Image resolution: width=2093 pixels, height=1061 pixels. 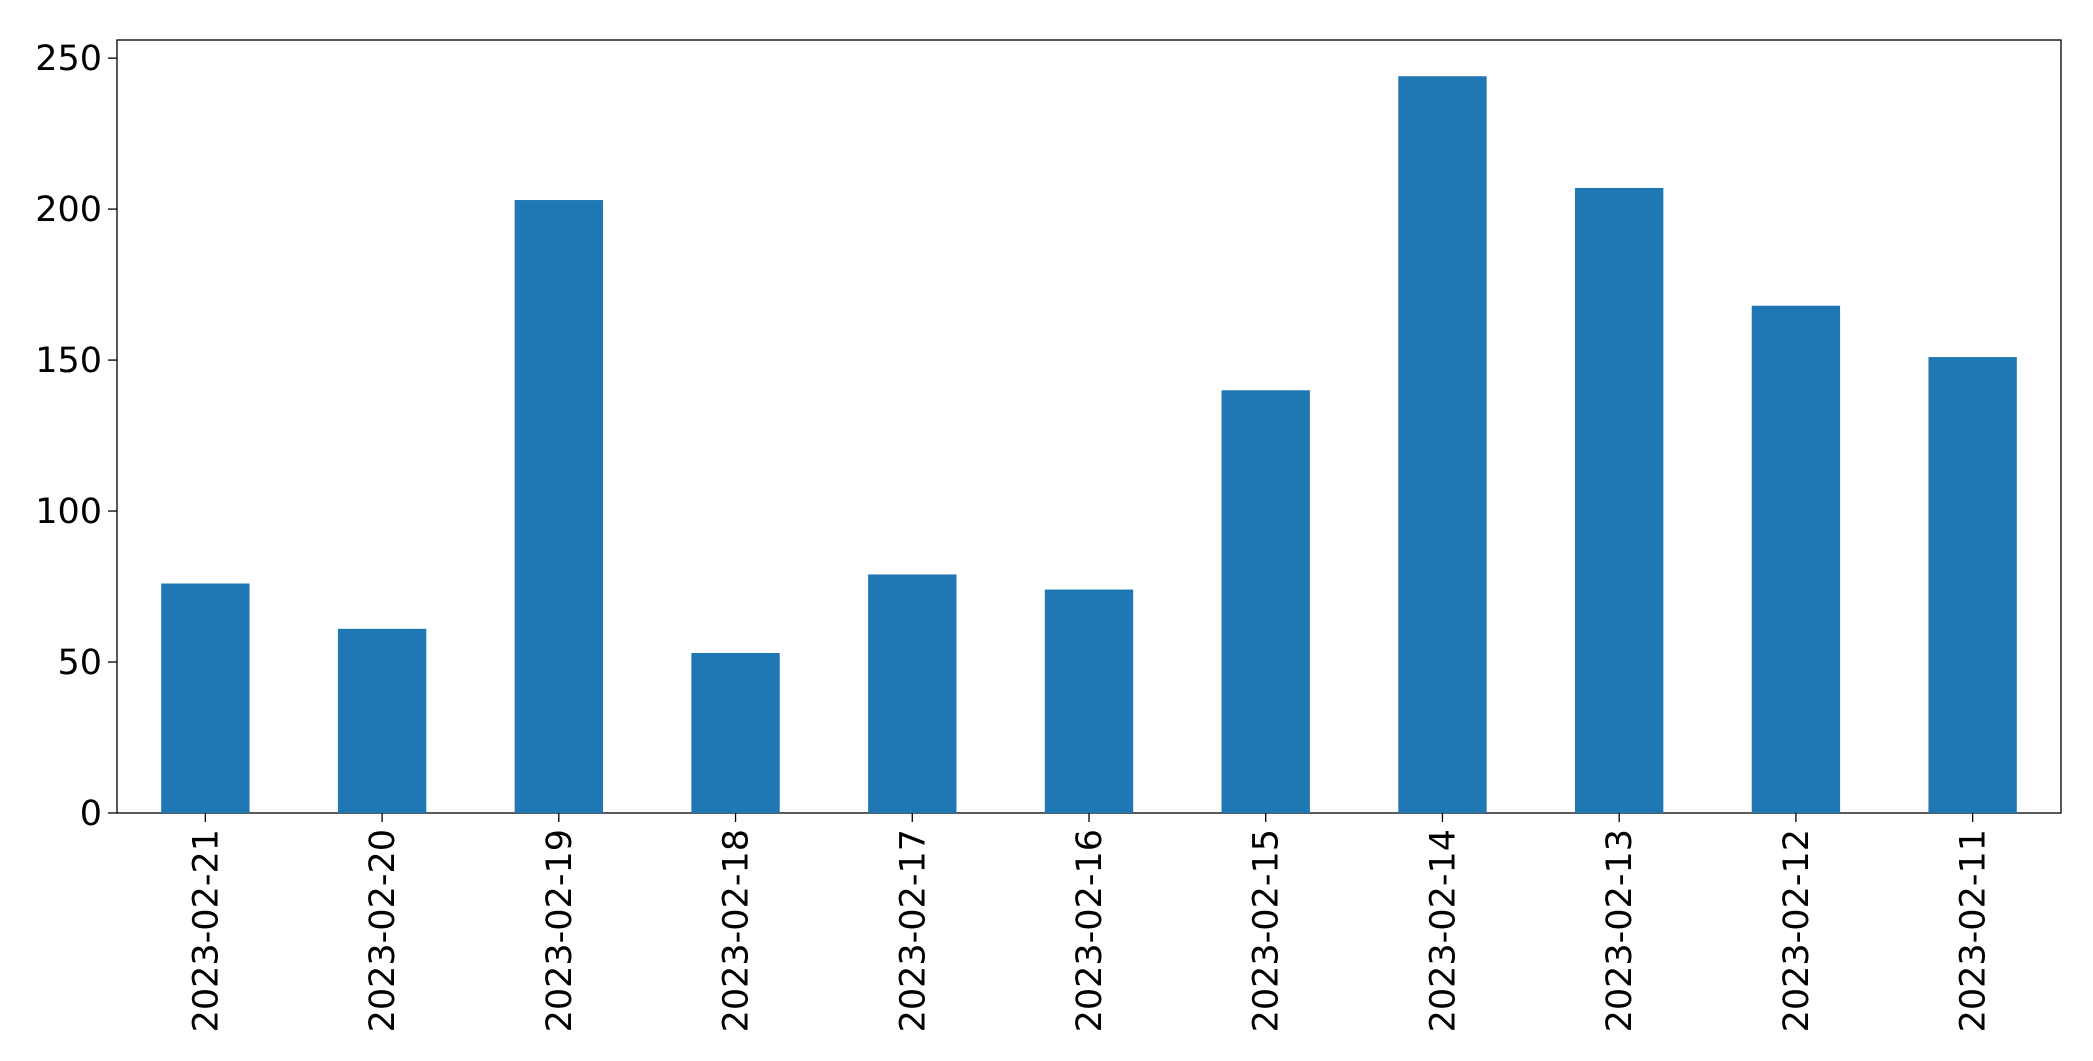 What do you see at coordinates (1443, 930) in the screenshot?
I see `x-tick-label: 2023-02-14` at bounding box center [1443, 930].